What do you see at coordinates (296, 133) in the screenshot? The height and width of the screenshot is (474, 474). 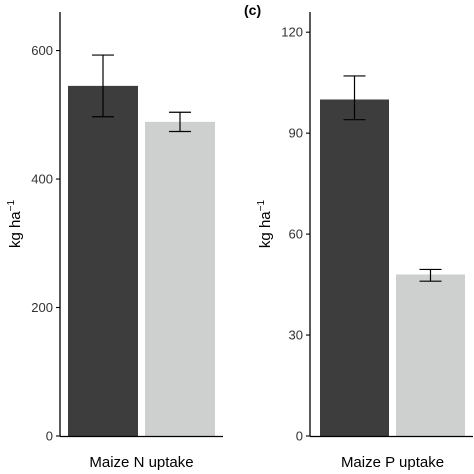 I see `y-tick-label: 90` at bounding box center [296, 133].